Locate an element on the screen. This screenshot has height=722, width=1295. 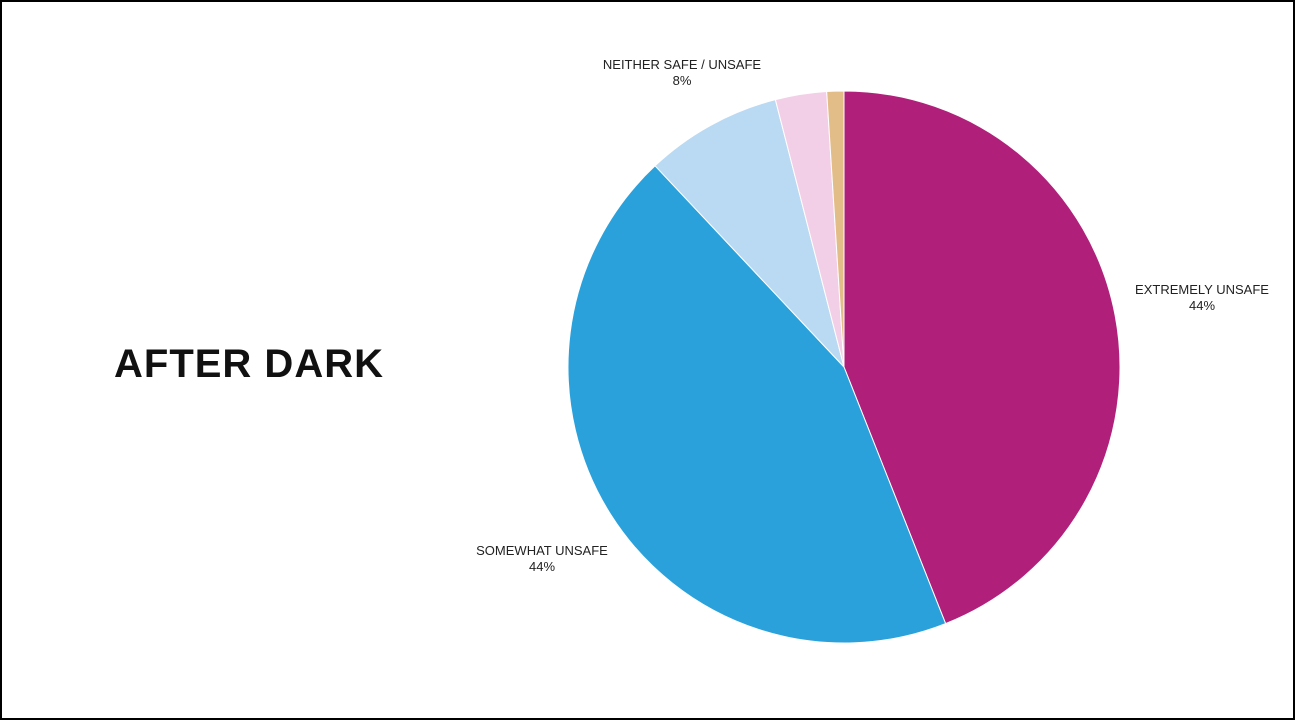
slice-label-extremely-unsafe: EXTREMELY UNSAFE is located at coordinates (1202, 289).